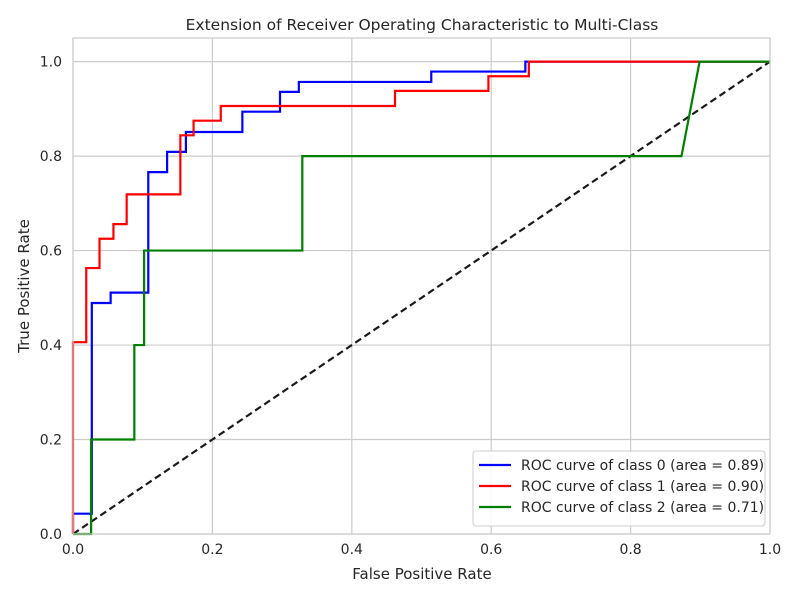 The image size is (800, 600). Describe the element at coordinates (642, 466) in the screenshot. I see `legend-entry-label: ROC curve of class 0 (area = 0.89)` at that location.